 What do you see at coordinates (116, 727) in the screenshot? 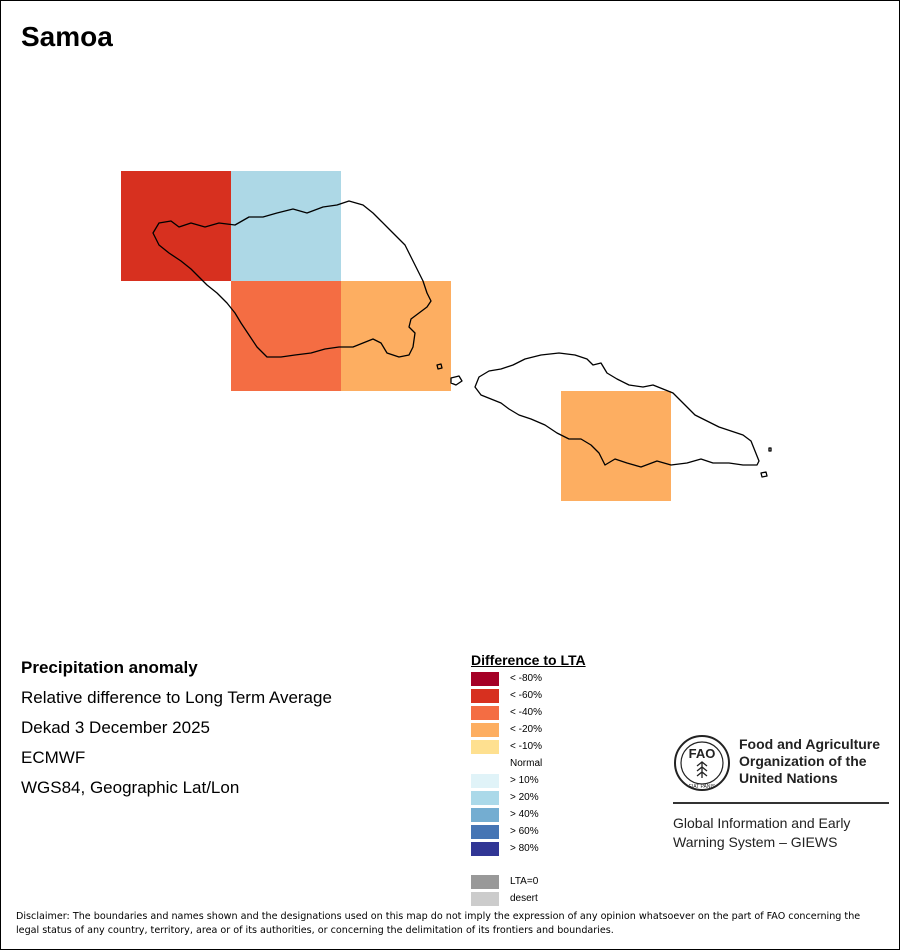
I see `time-period: Dekad 3 December 2025` at bounding box center [116, 727].